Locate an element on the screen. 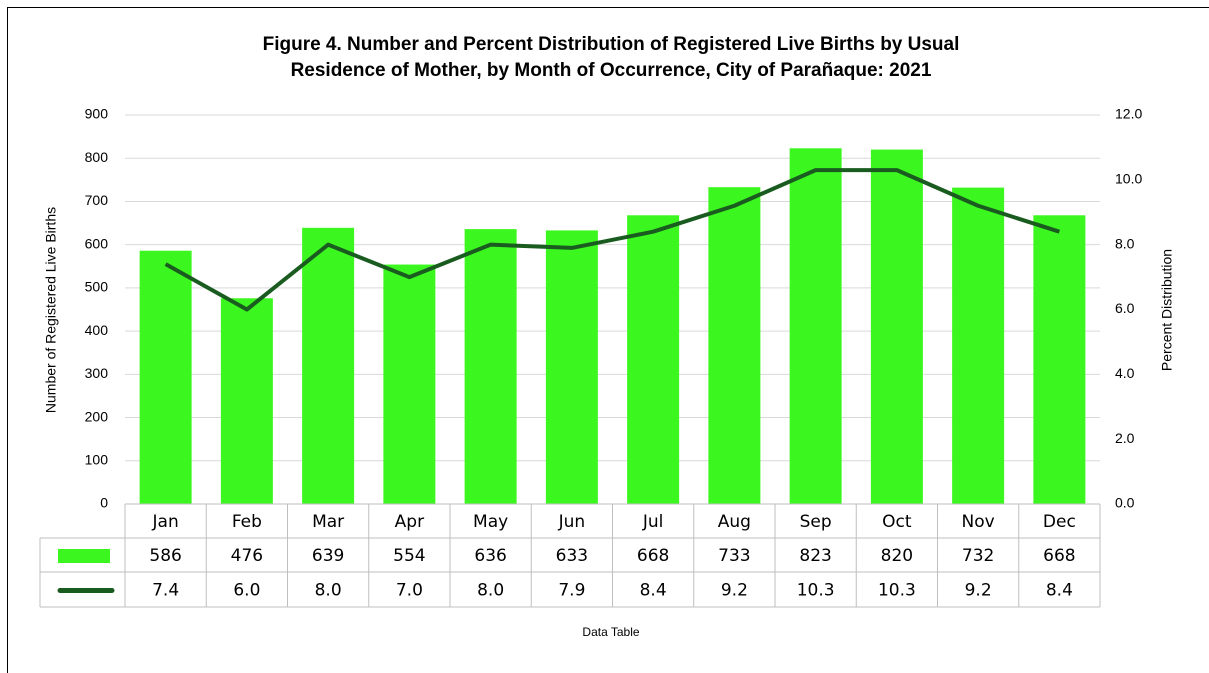  legend-swatch is located at coordinates (84, 556).